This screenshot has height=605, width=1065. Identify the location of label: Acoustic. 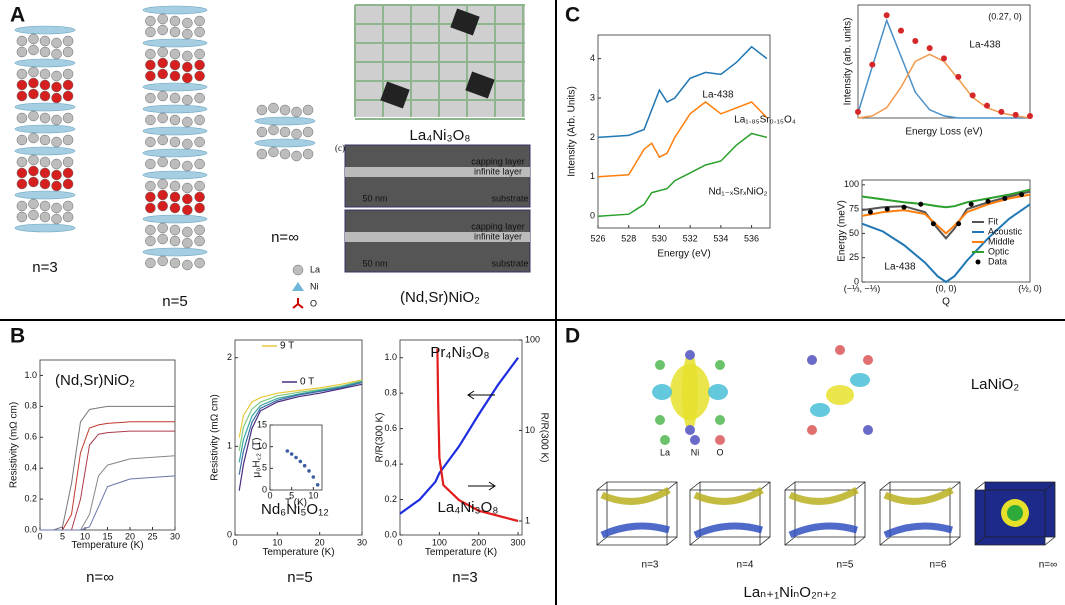
(1005, 231).